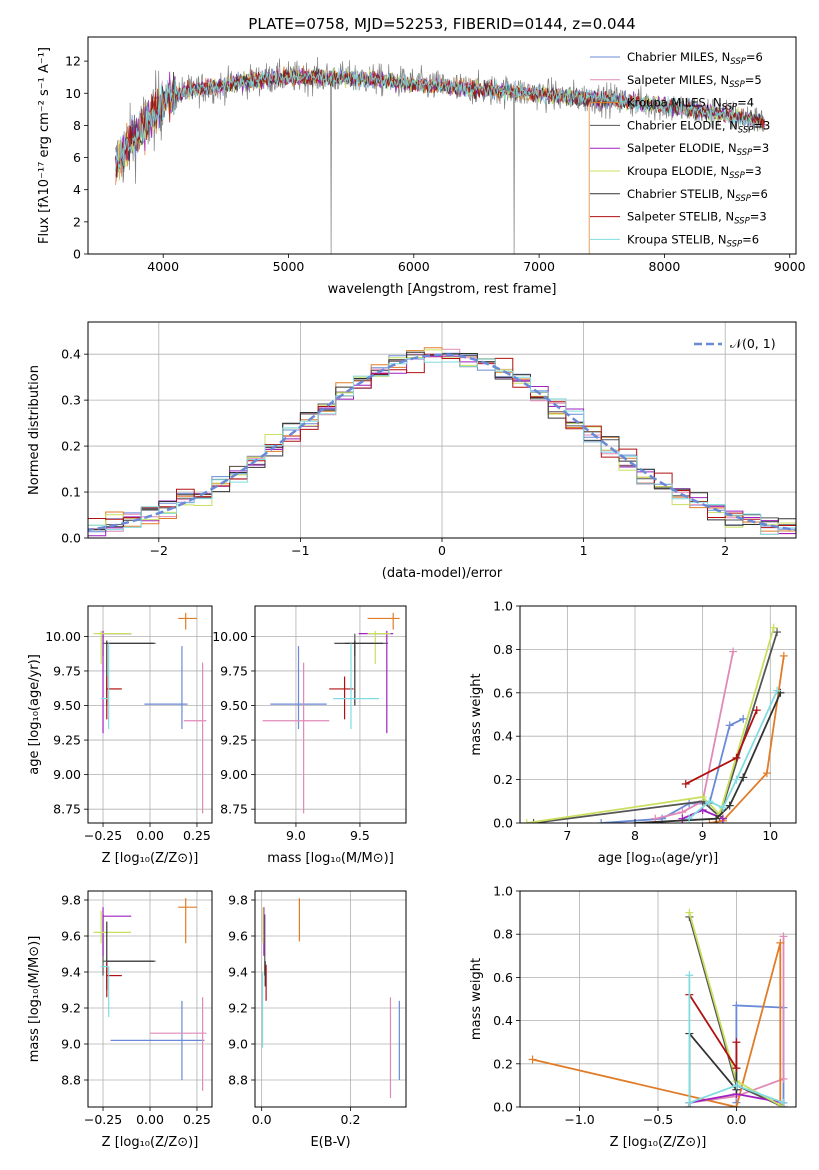  Describe the element at coordinates (34, 714) in the screenshot. I see `y-axis-label: age [log₁₀(age/yr)]` at that location.